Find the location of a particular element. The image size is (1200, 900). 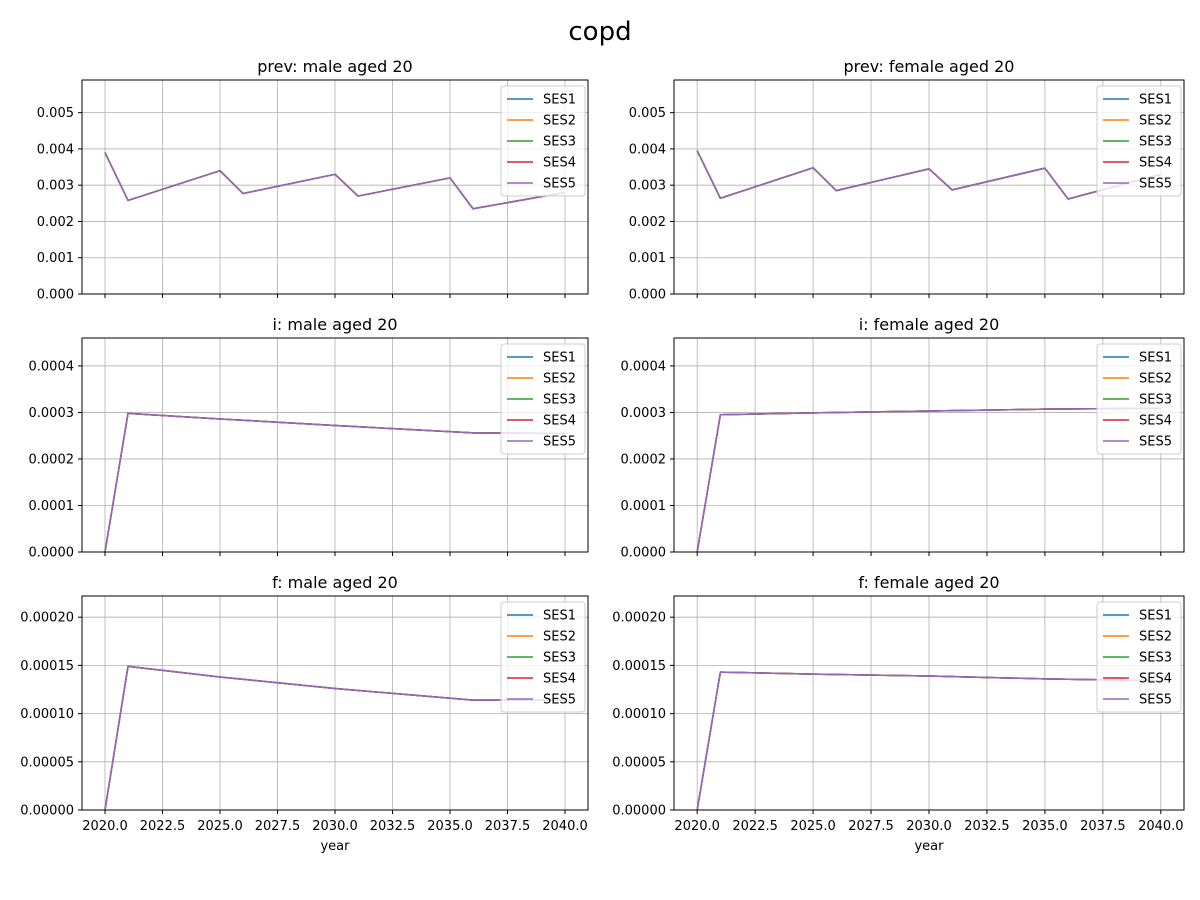

figure-suptitle: copd is located at coordinates (599, 32).